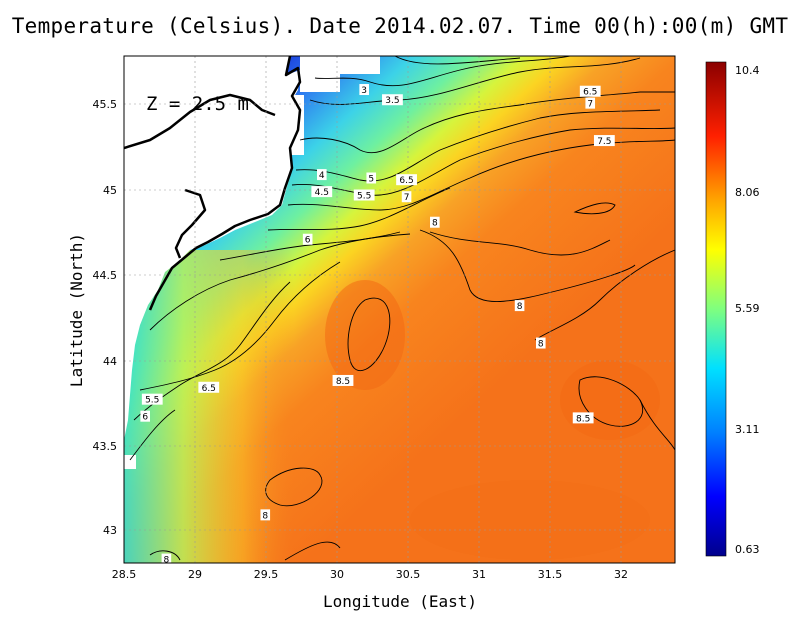 This screenshot has height=618, width=800. Describe the element at coordinates (408, 574) in the screenshot. I see `x-tick-label: 30.5` at that location.